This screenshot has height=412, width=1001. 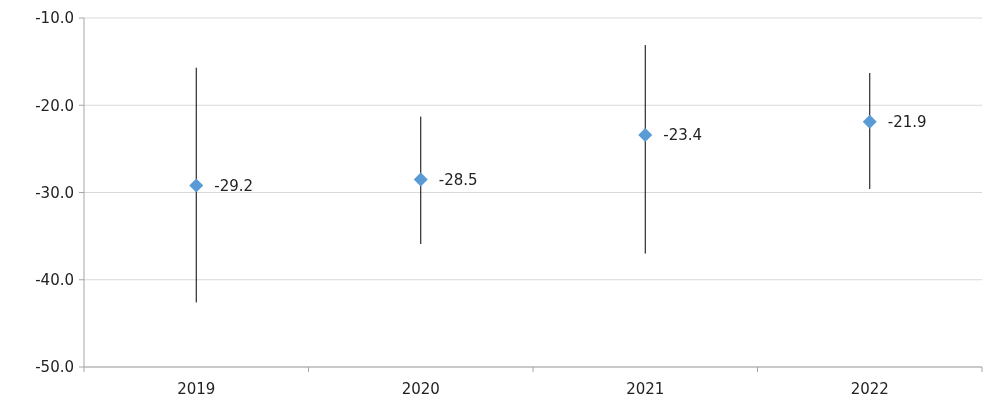 I want to click on data-label: -28.5, so click(x=458, y=179).